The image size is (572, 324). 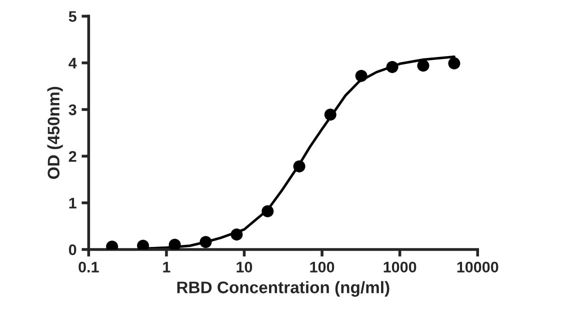 I want to click on x-tick-label: 10, so click(x=244, y=267).